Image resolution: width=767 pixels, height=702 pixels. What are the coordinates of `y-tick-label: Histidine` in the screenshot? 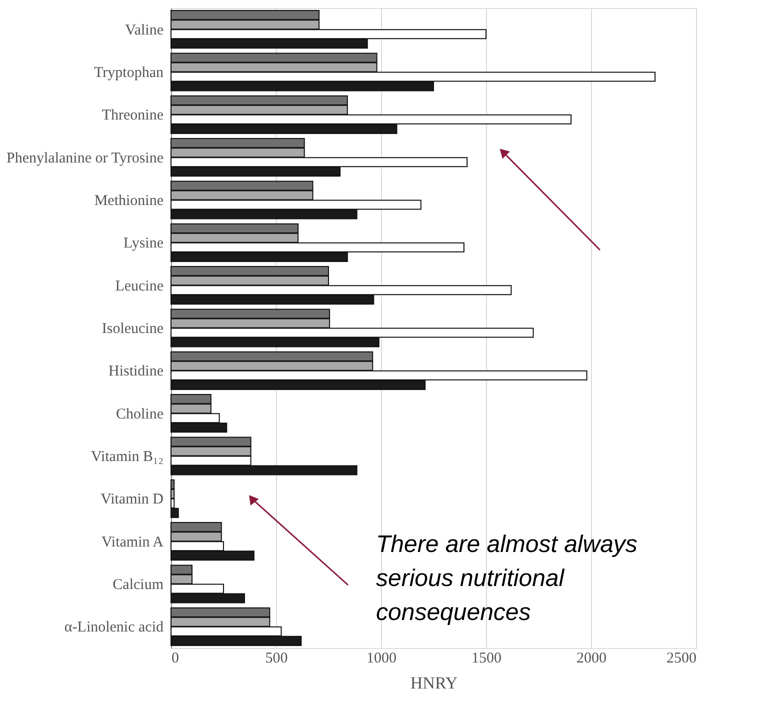 It's located at (136, 372).